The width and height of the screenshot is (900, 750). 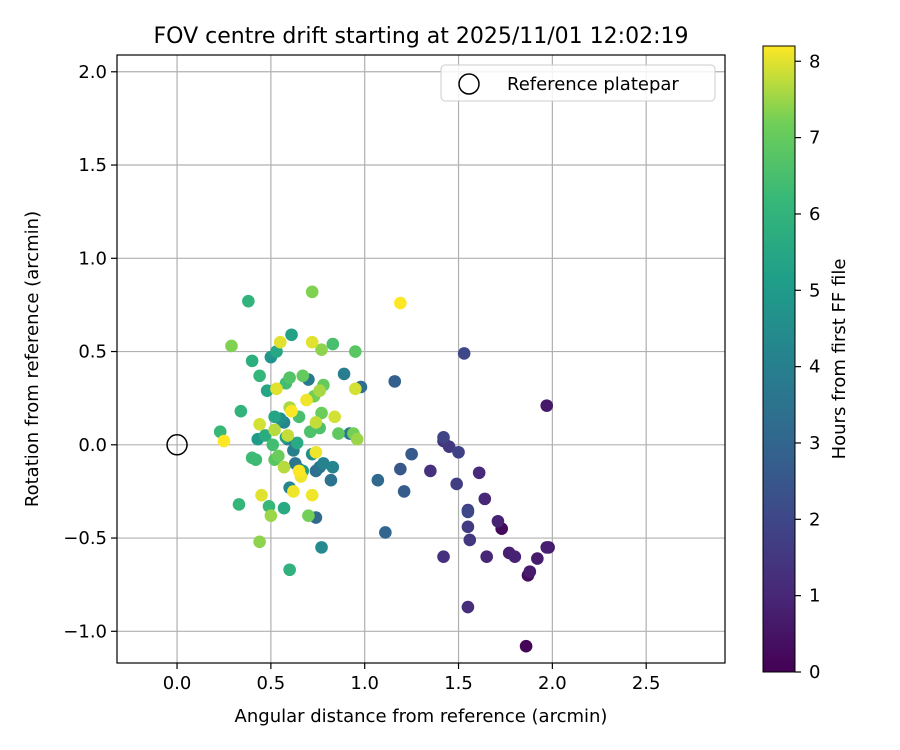 I want to click on y-tick-label: −0.5, so click(x=85, y=538).